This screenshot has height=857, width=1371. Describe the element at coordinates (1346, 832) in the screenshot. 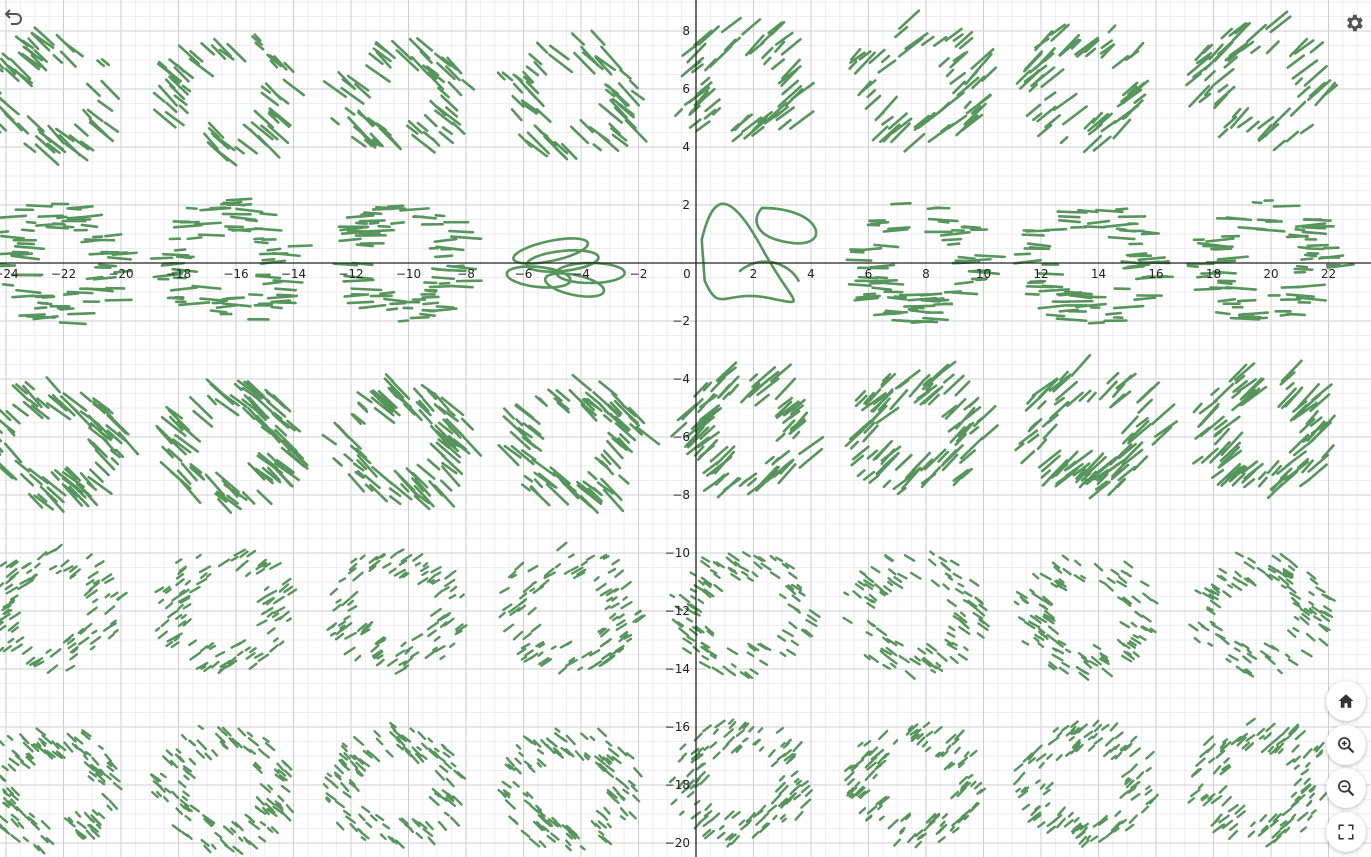

I see `fullscreen-button` at that location.